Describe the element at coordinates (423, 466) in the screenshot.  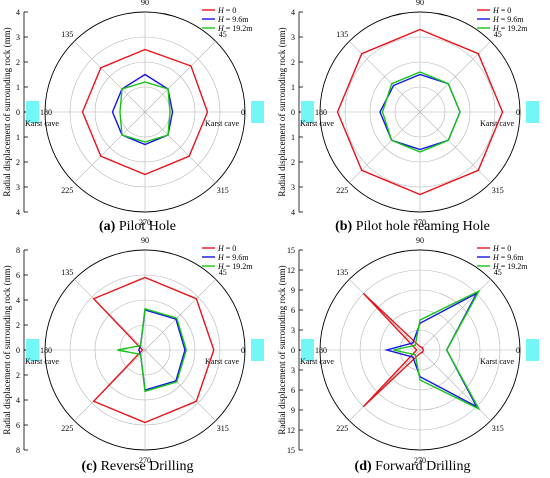
I see `caption-d-text: Forward Drilling` at that location.